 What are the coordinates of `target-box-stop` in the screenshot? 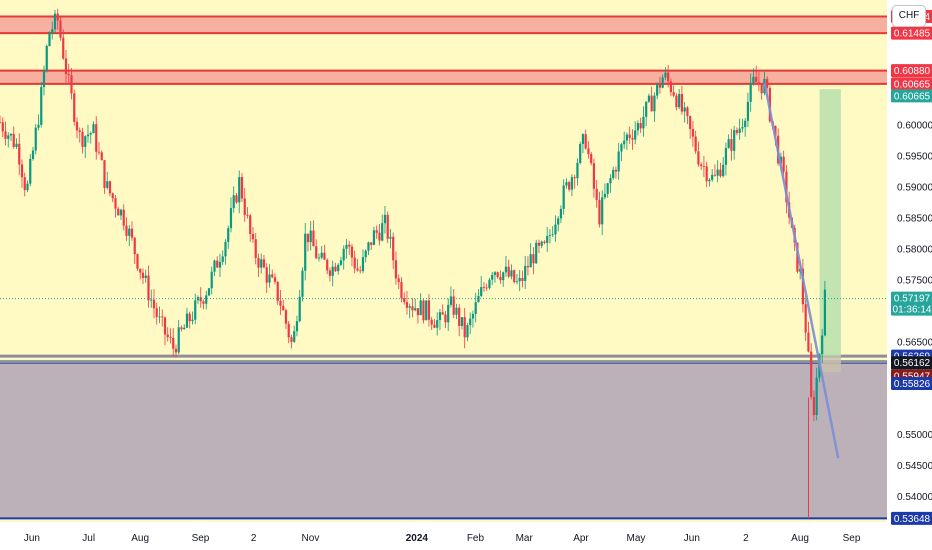 It's located at (830, 364).